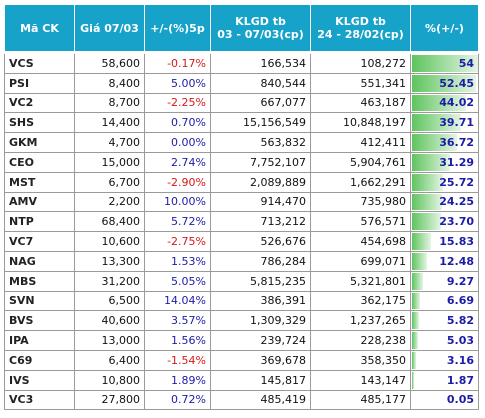 The width and height of the screenshot is (485, 418). I want to click on stock-code: VC2, so click(39, 103).